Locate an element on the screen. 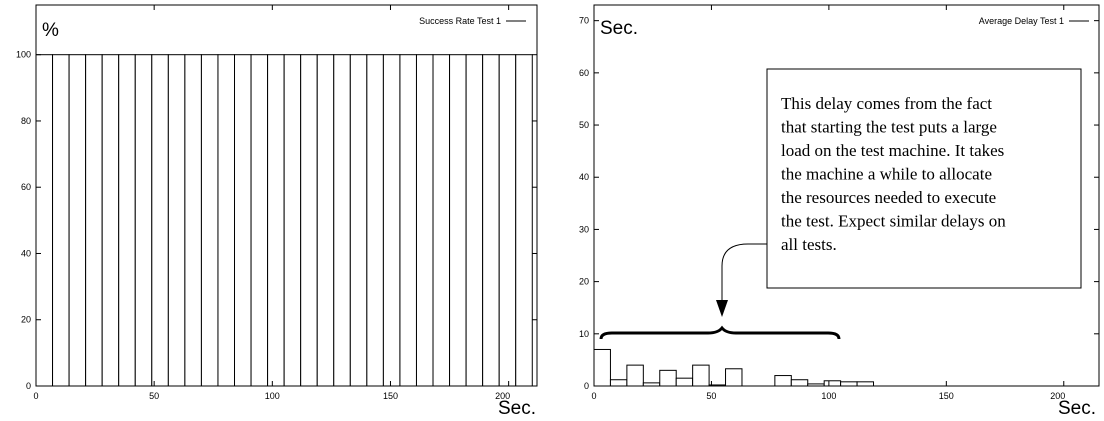 The image size is (1104, 421). annotation-line: the machine a while to allocate is located at coordinates (886, 174).